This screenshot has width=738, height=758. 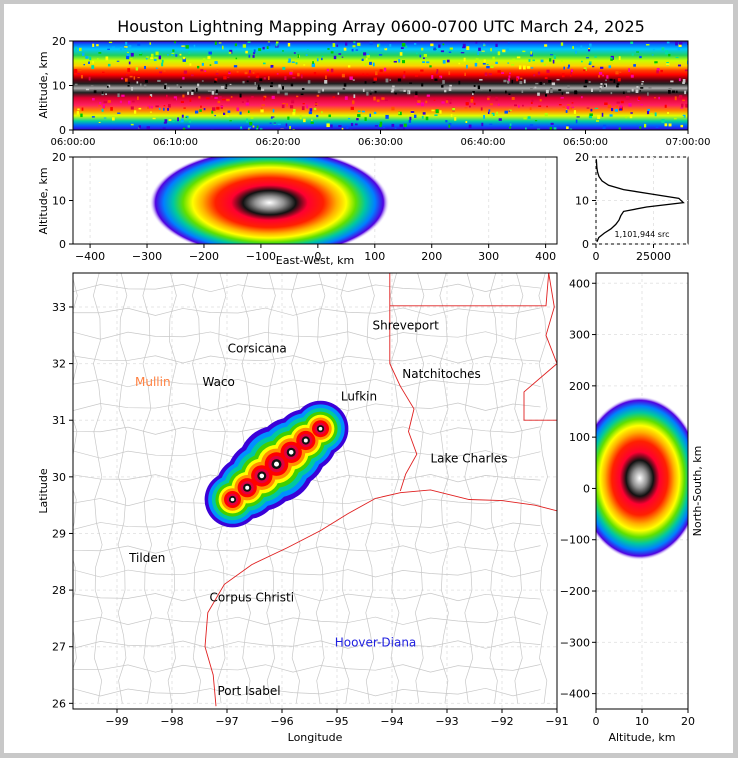 I want to click on east-west-y-tick-label: 10, so click(x=59, y=201).